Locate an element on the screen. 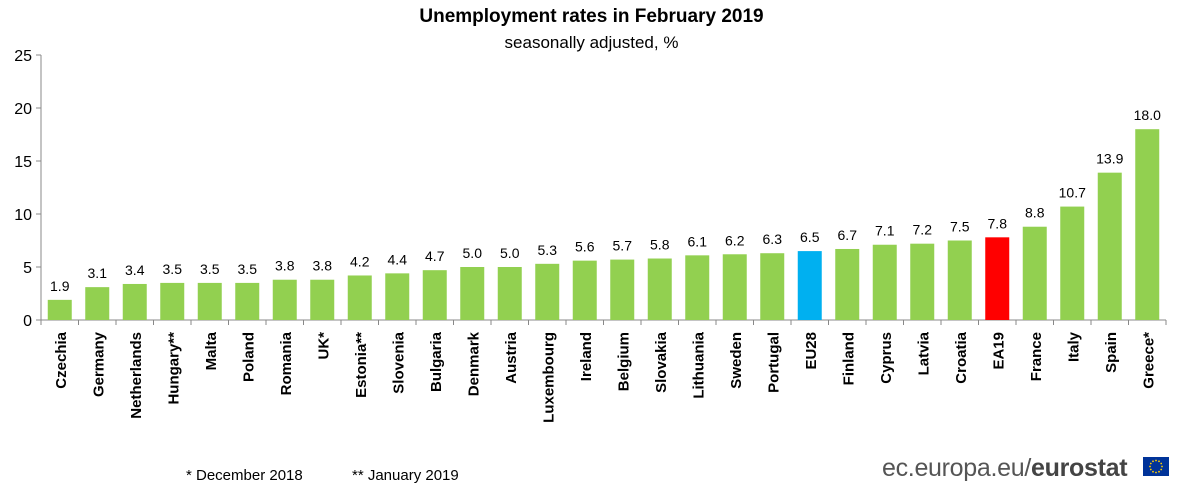 This screenshot has height=493, width=1183. x-tick-label: EA19 is located at coordinates (998, 351).